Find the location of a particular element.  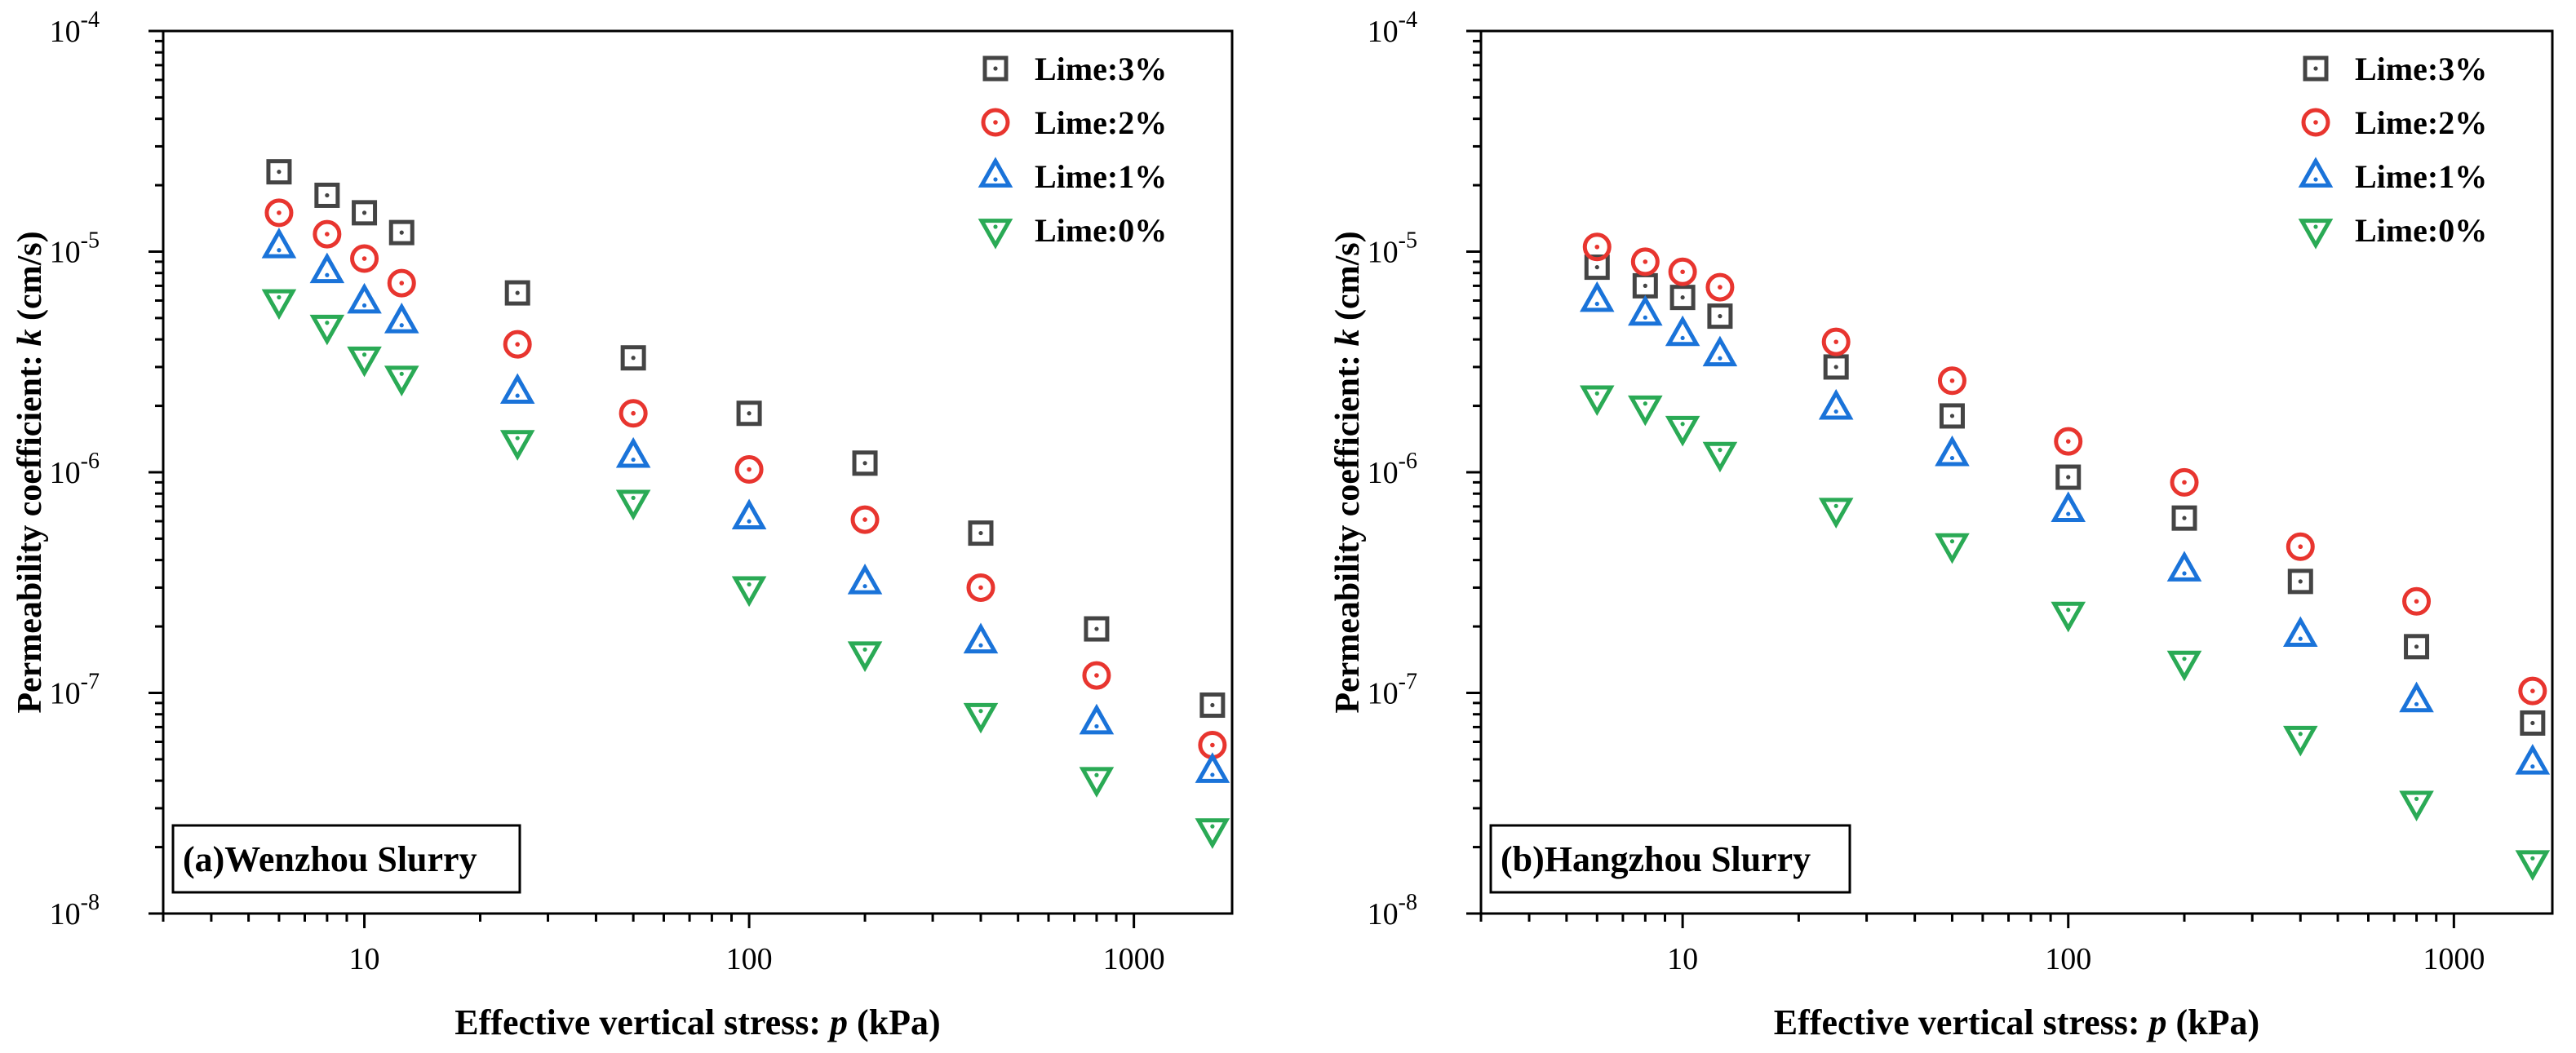

y-tick-exponent: -6 is located at coordinates (90, 461).